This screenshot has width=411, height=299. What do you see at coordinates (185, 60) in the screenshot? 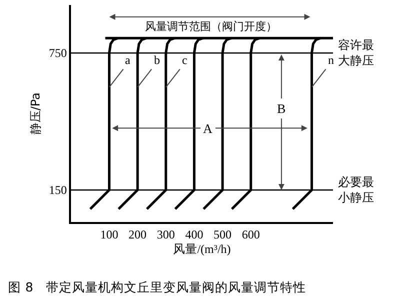
I see `series-label: c` at bounding box center [185, 60].